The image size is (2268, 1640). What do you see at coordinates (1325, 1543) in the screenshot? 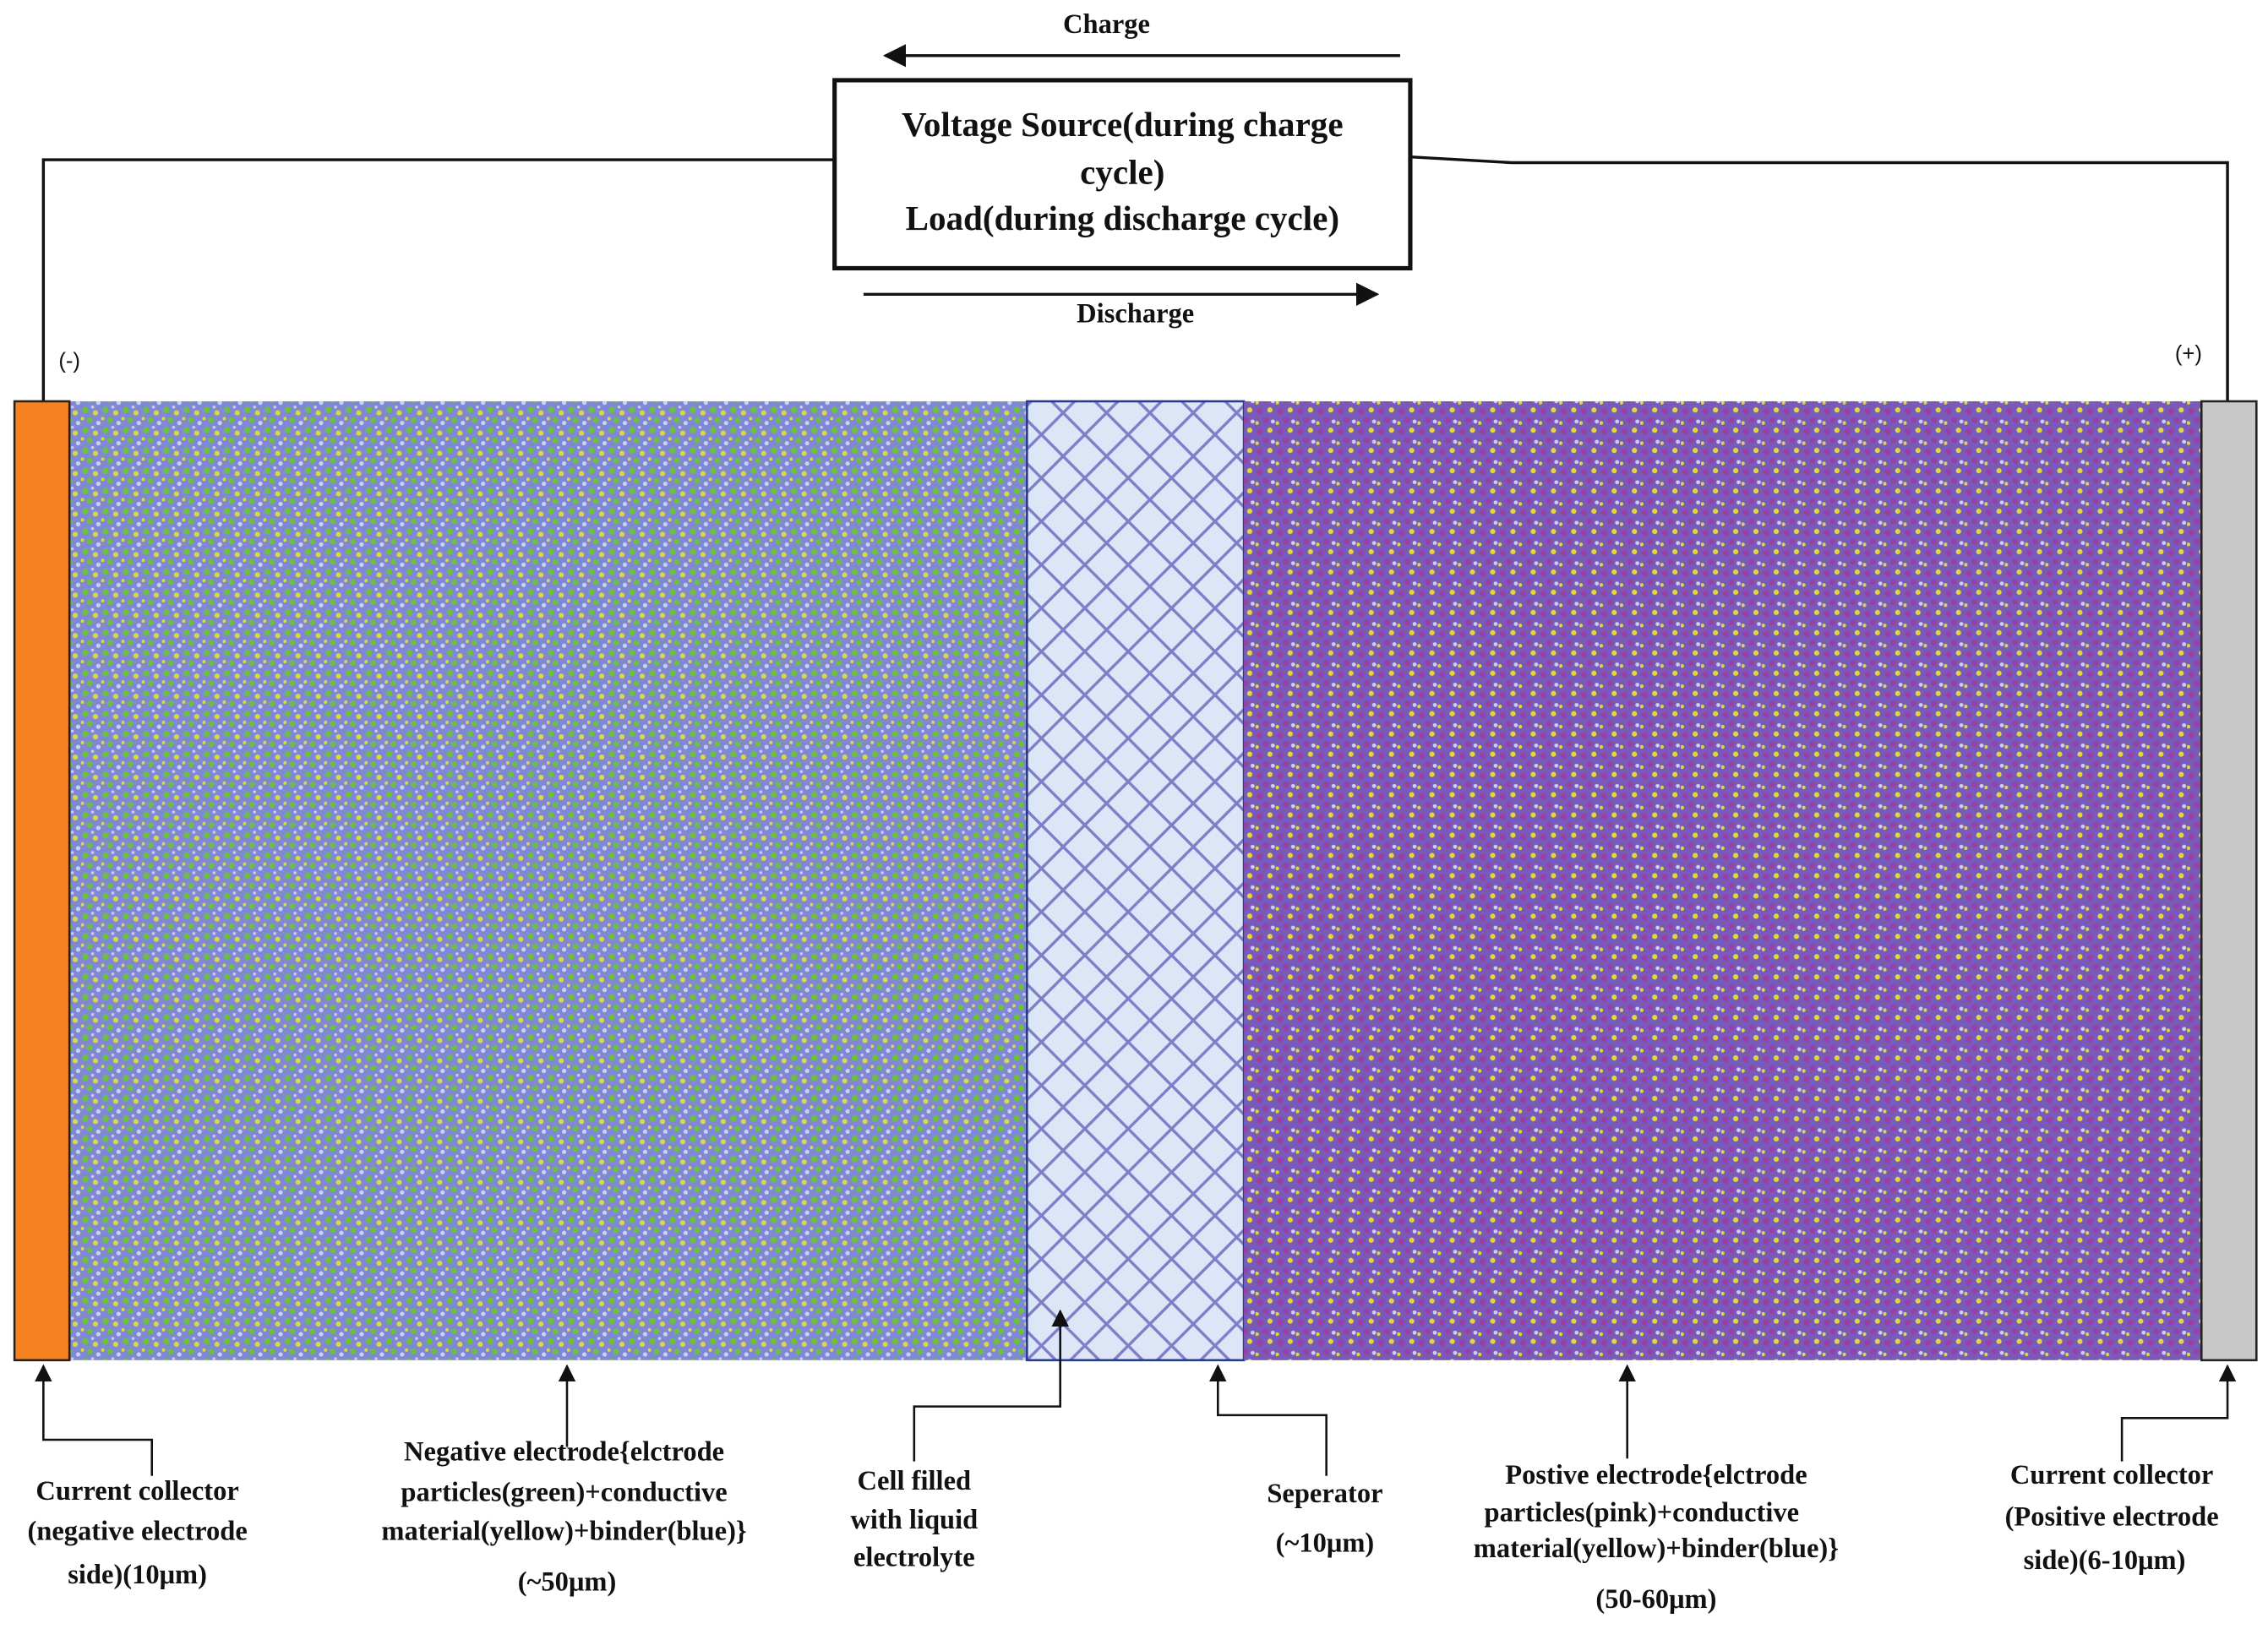
I see `label-line: (~10μm)` at bounding box center [1325, 1543].